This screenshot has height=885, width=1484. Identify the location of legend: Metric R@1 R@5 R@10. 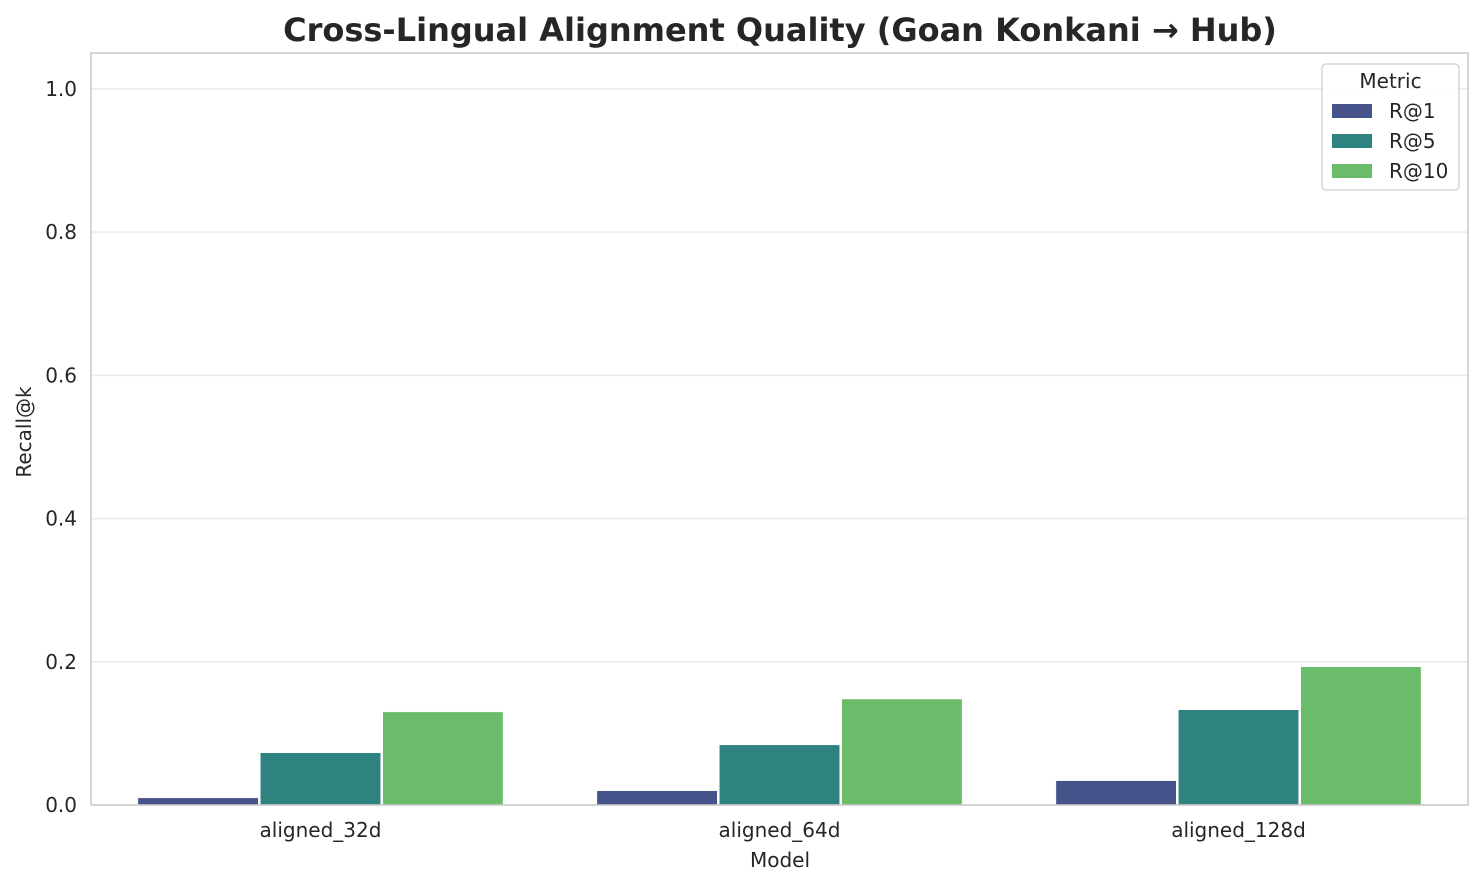
(1390, 127).